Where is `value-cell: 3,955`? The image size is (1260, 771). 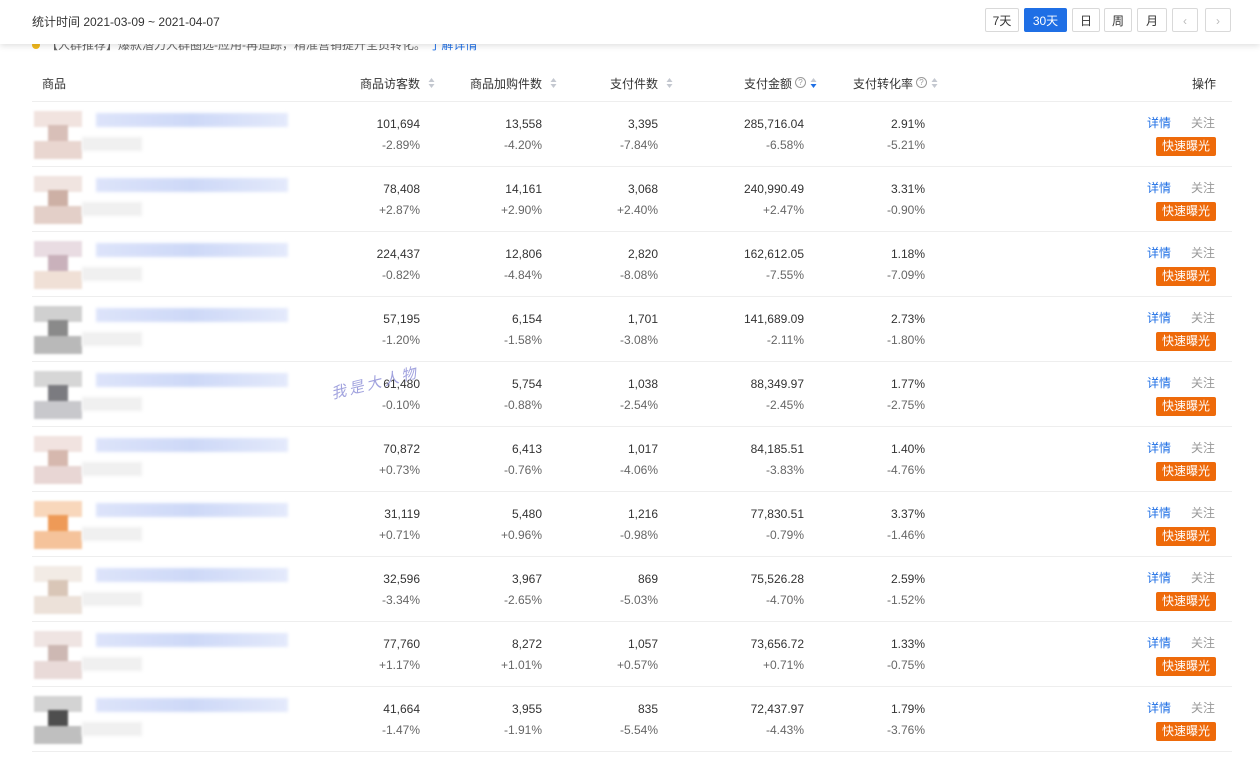
value-cell: 3,955 is located at coordinates (526, 709).